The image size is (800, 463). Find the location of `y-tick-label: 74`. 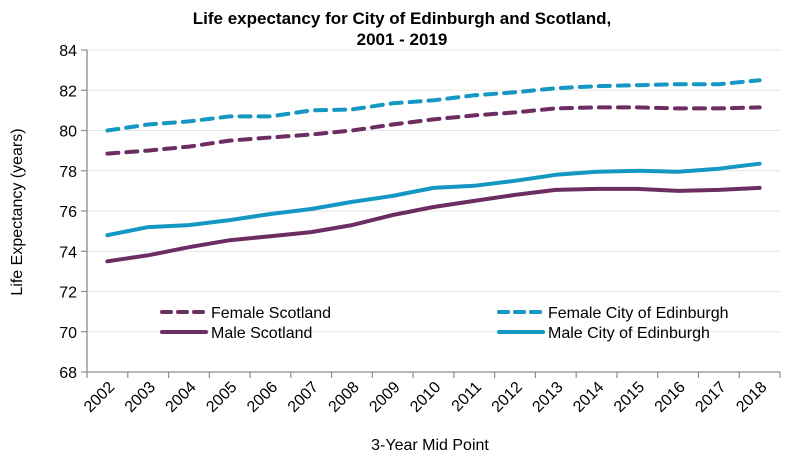

y-tick-label: 74 is located at coordinates (68, 252).